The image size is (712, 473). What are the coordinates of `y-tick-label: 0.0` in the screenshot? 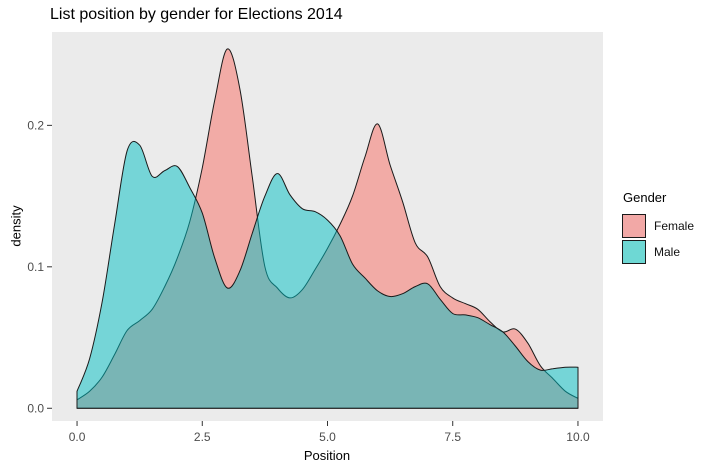 It's located at (35, 408).